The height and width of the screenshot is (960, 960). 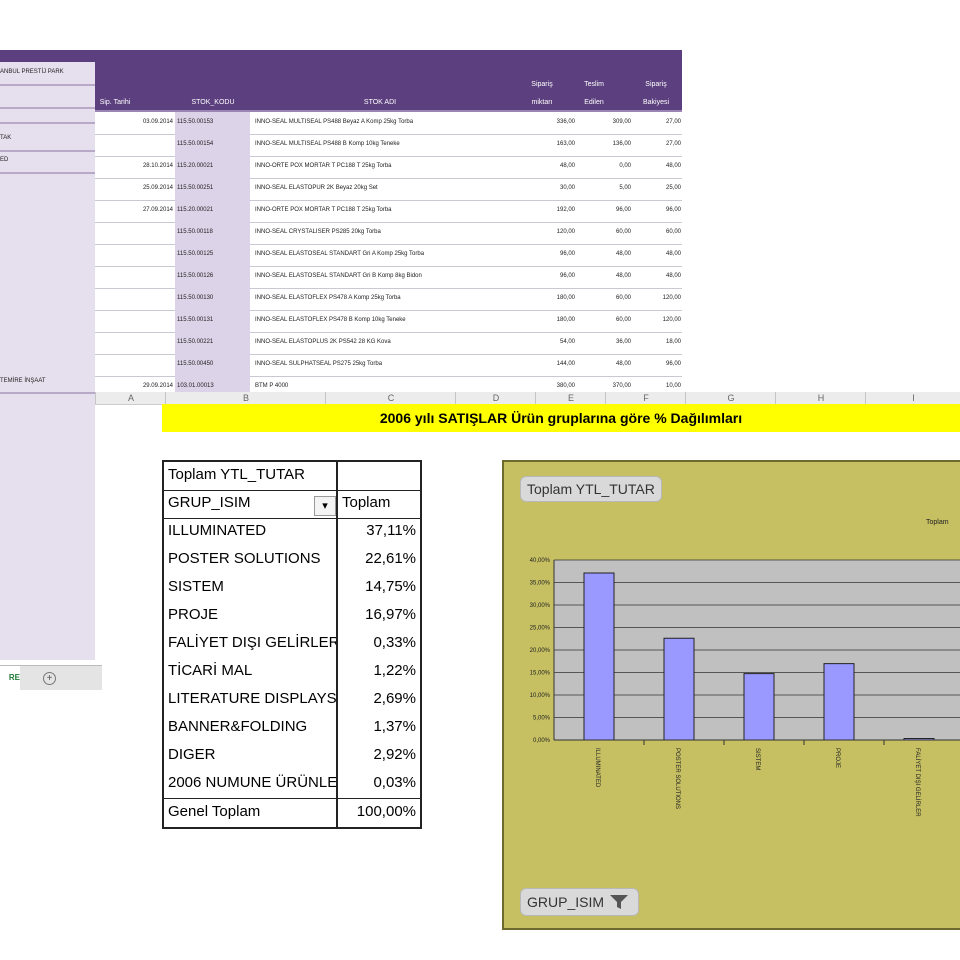 I want to click on remaining-qty-cell: 120,00, so click(x=671, y=320).